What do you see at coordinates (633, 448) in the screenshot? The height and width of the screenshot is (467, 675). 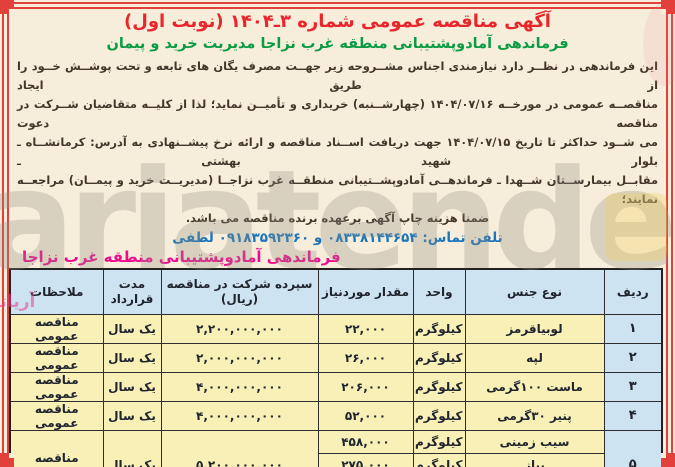 I see `cell-row-number: ۵` at bounding box center [633, 448].